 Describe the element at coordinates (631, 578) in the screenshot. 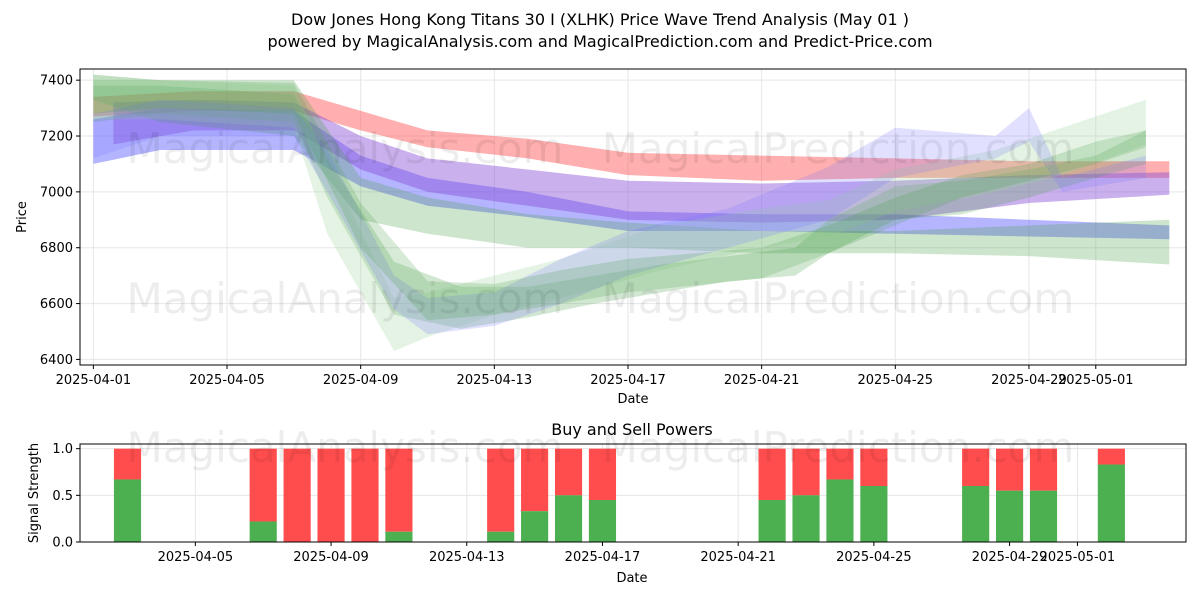

I see `signal-x-axis-label: Date` at that location.